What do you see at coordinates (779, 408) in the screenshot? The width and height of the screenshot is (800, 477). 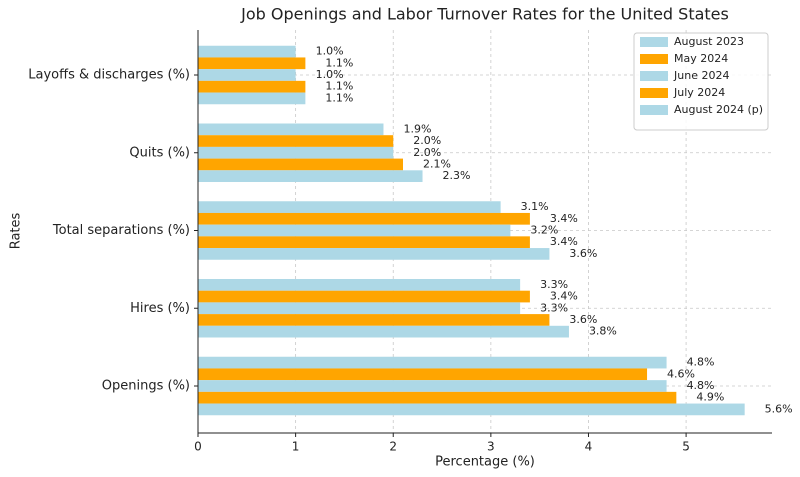 I see `value-label: 5.6%` at bounding box center [779, 408].